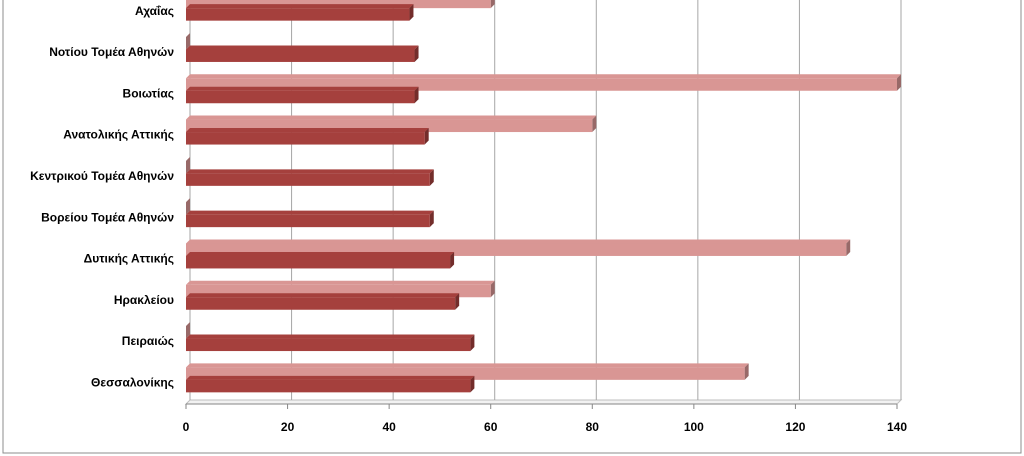 This screenshot has width=1024, height=456. Describe the element at coordinates (132, 383) in the screenshot. I see `y-tick-label: Θεσσαλονίκης` at that location.